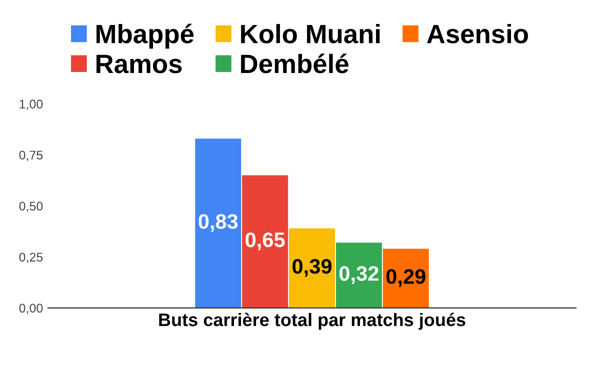  I want to click on data-label: 0,39, so click(312, 267).